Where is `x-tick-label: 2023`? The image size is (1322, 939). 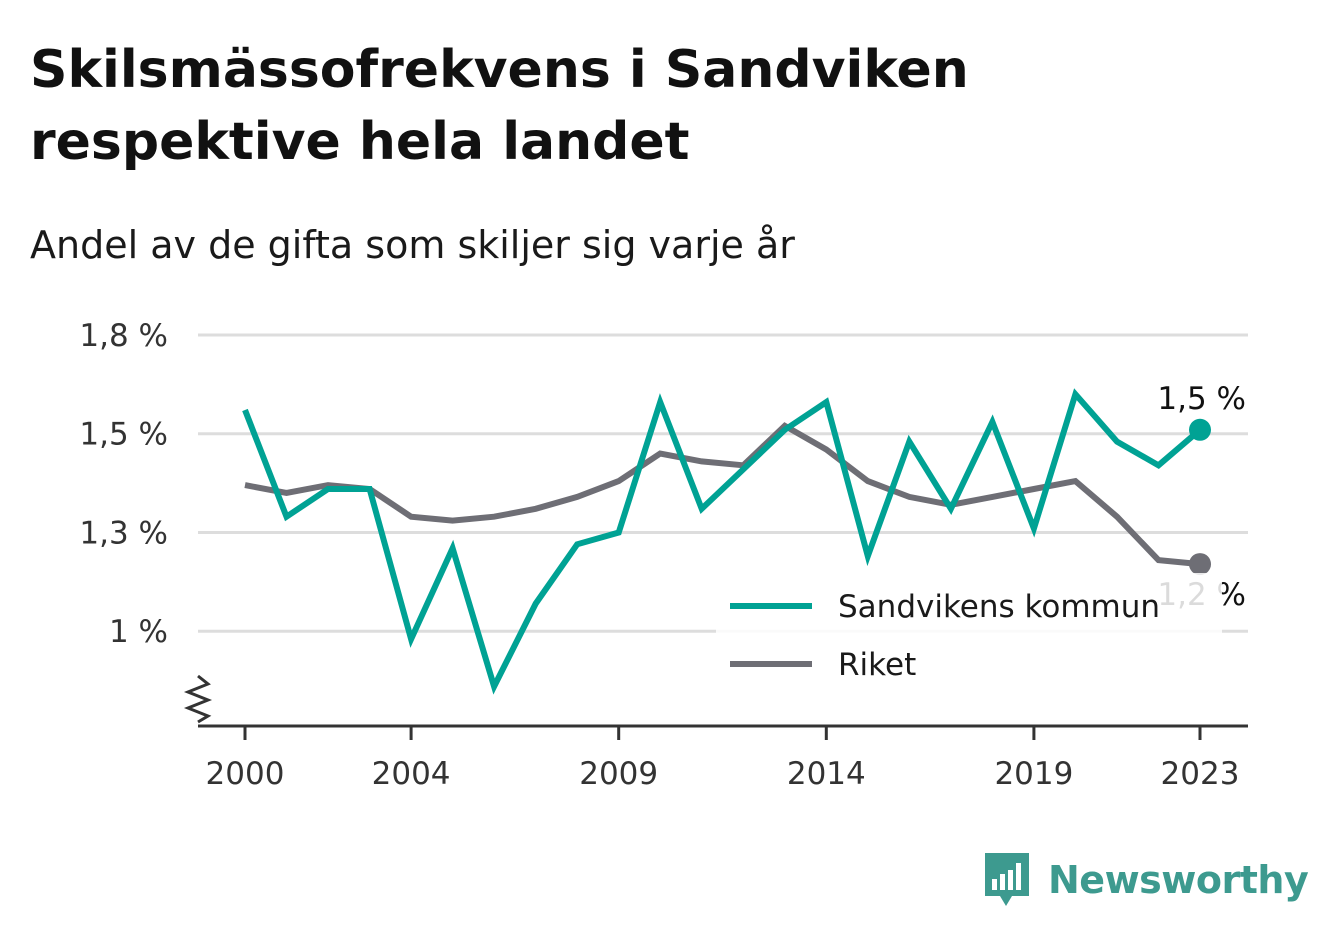
x-tick-label: 2023 is located at coordinates (1200, 774).